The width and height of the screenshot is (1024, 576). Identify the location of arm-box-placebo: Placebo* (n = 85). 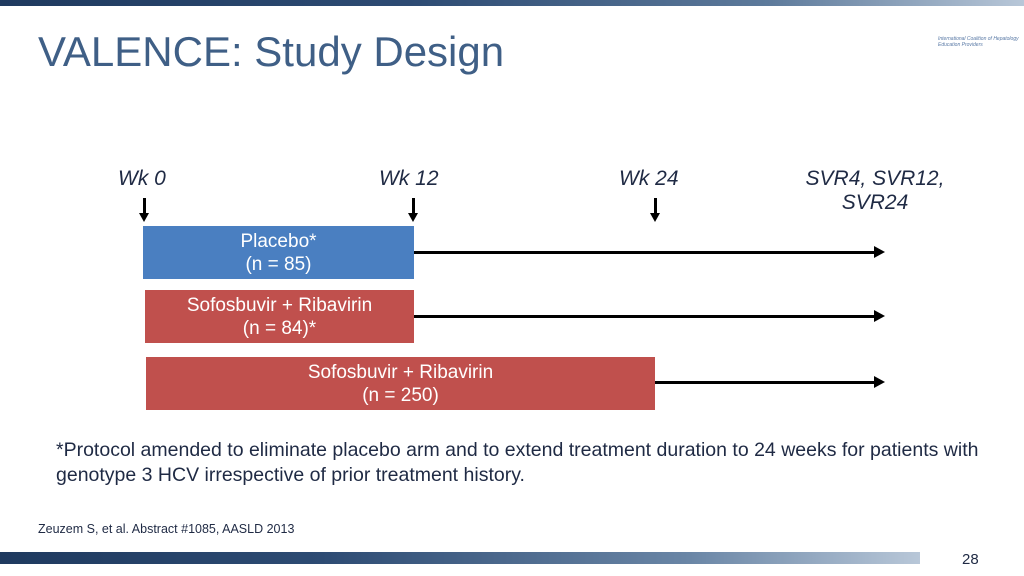
(278, 252).